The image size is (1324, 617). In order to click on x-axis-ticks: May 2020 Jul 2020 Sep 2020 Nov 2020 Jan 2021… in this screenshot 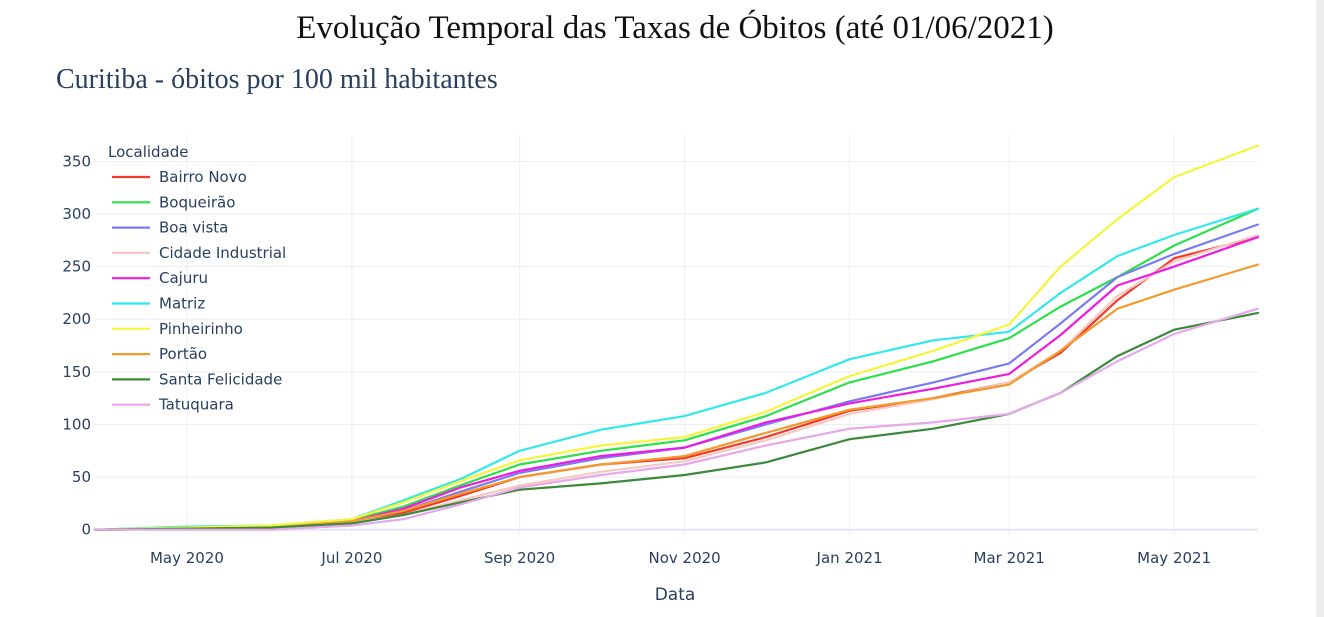, I will do `click(680, 558)`.